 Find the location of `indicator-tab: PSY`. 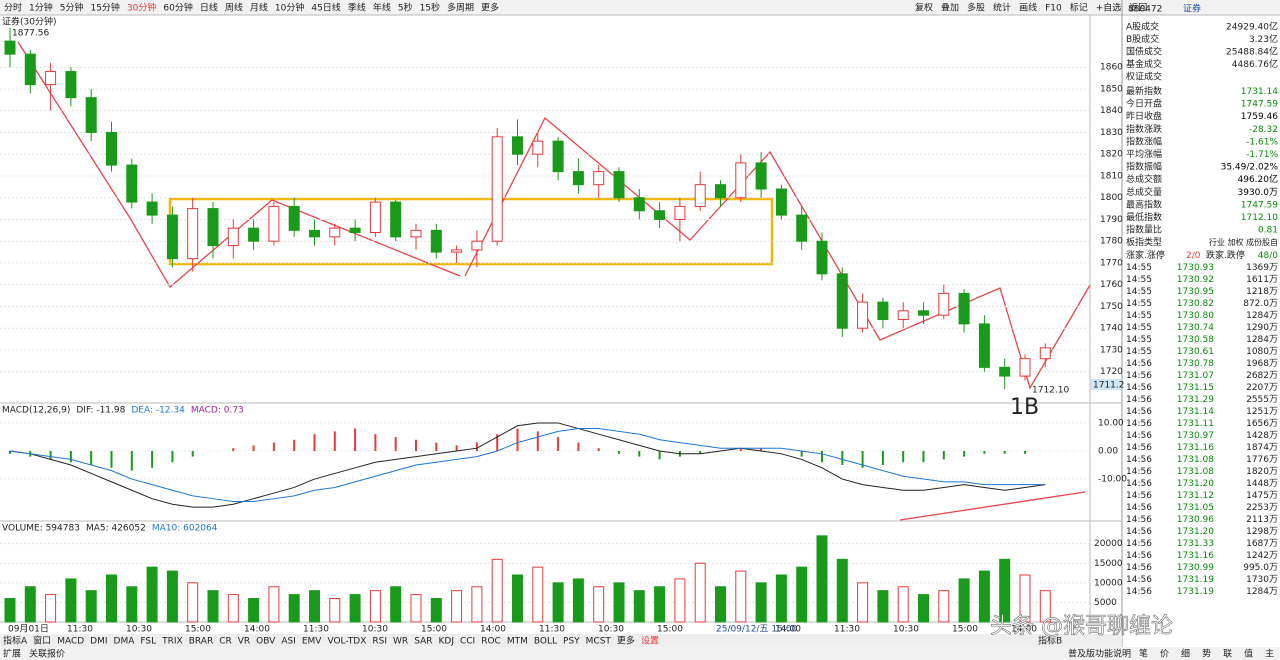

indicator-tab: PSY is located at coordinates (571, 642).